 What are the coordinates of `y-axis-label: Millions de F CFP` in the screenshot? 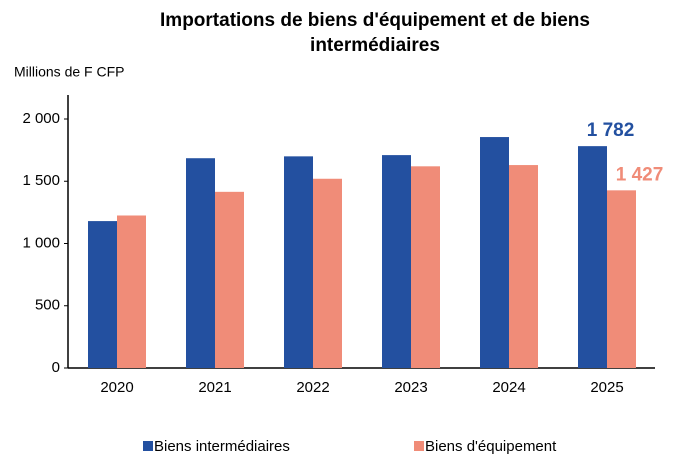 It's located at (69, 72).